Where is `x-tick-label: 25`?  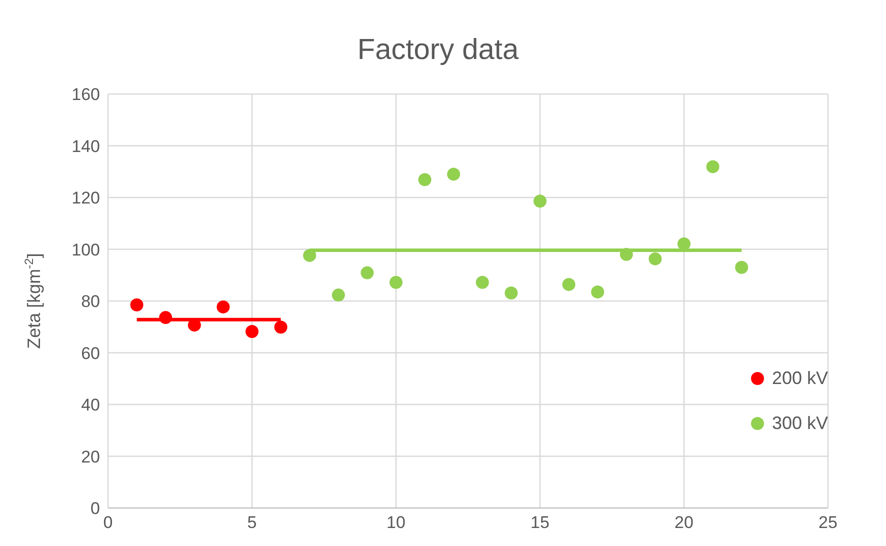 x-tick-label: 25 is located at coordinates (828, 522).